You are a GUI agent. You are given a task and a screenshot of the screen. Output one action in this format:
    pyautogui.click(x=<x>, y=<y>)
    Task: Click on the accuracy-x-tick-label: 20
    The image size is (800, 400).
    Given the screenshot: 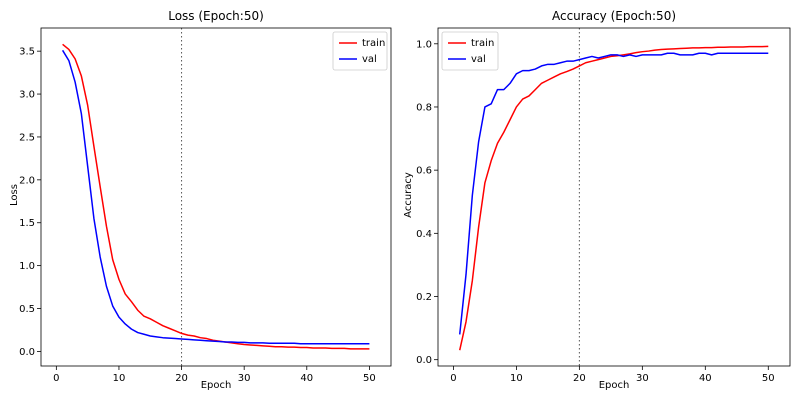 What is the action you would take?
    pyautogui.click(x=579, y=378)
    